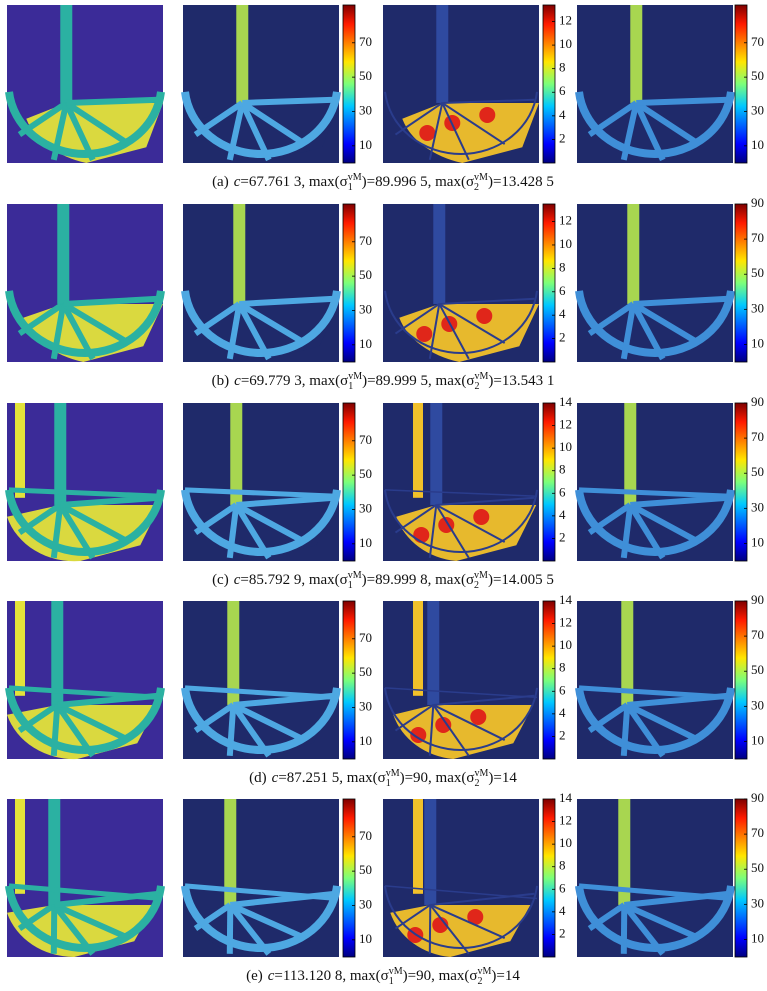 This screenshot has height=991, width=767. Describe the element at coordinates (220, 580) in the screenshot. I see `caption-part: (c)` at that location.